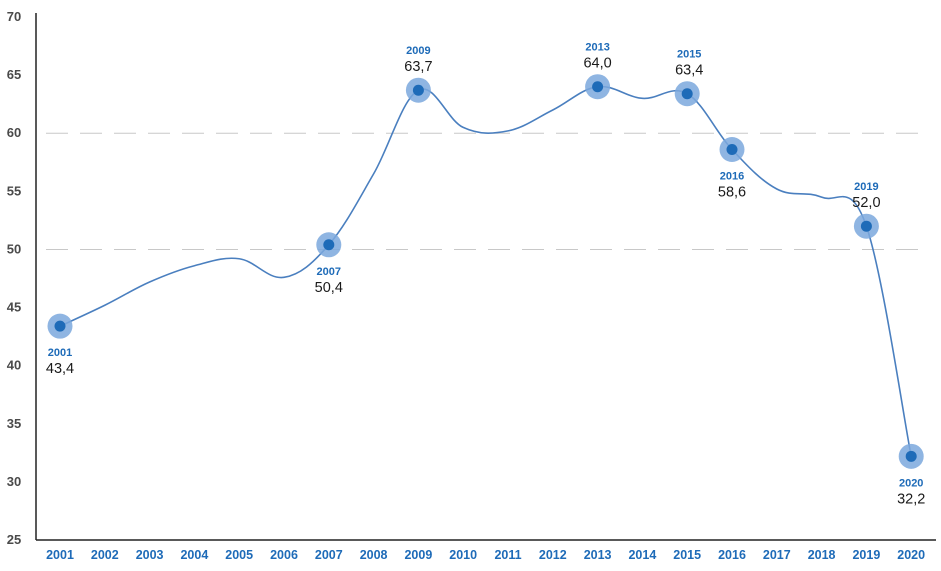 The height and width of the screenshot is (571, 941). What do you see at coordinates (14, 248) in the screenshot?
I see `y-tick-label: 50` at bounding box center [14, 248].